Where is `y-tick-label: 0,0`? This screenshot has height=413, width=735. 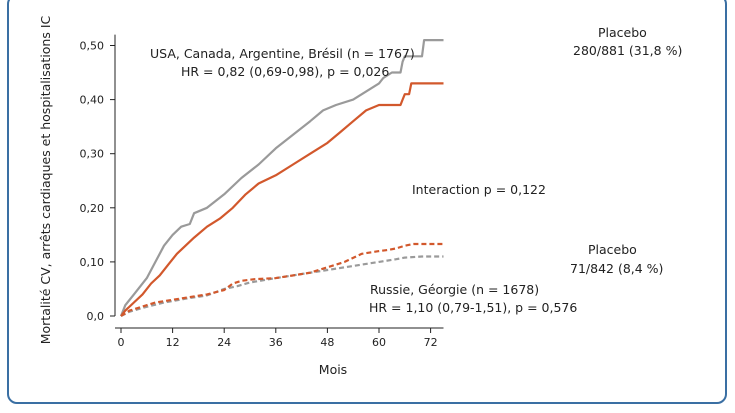
y-tick-label: 0,0 is located at coordinates (96, 316).